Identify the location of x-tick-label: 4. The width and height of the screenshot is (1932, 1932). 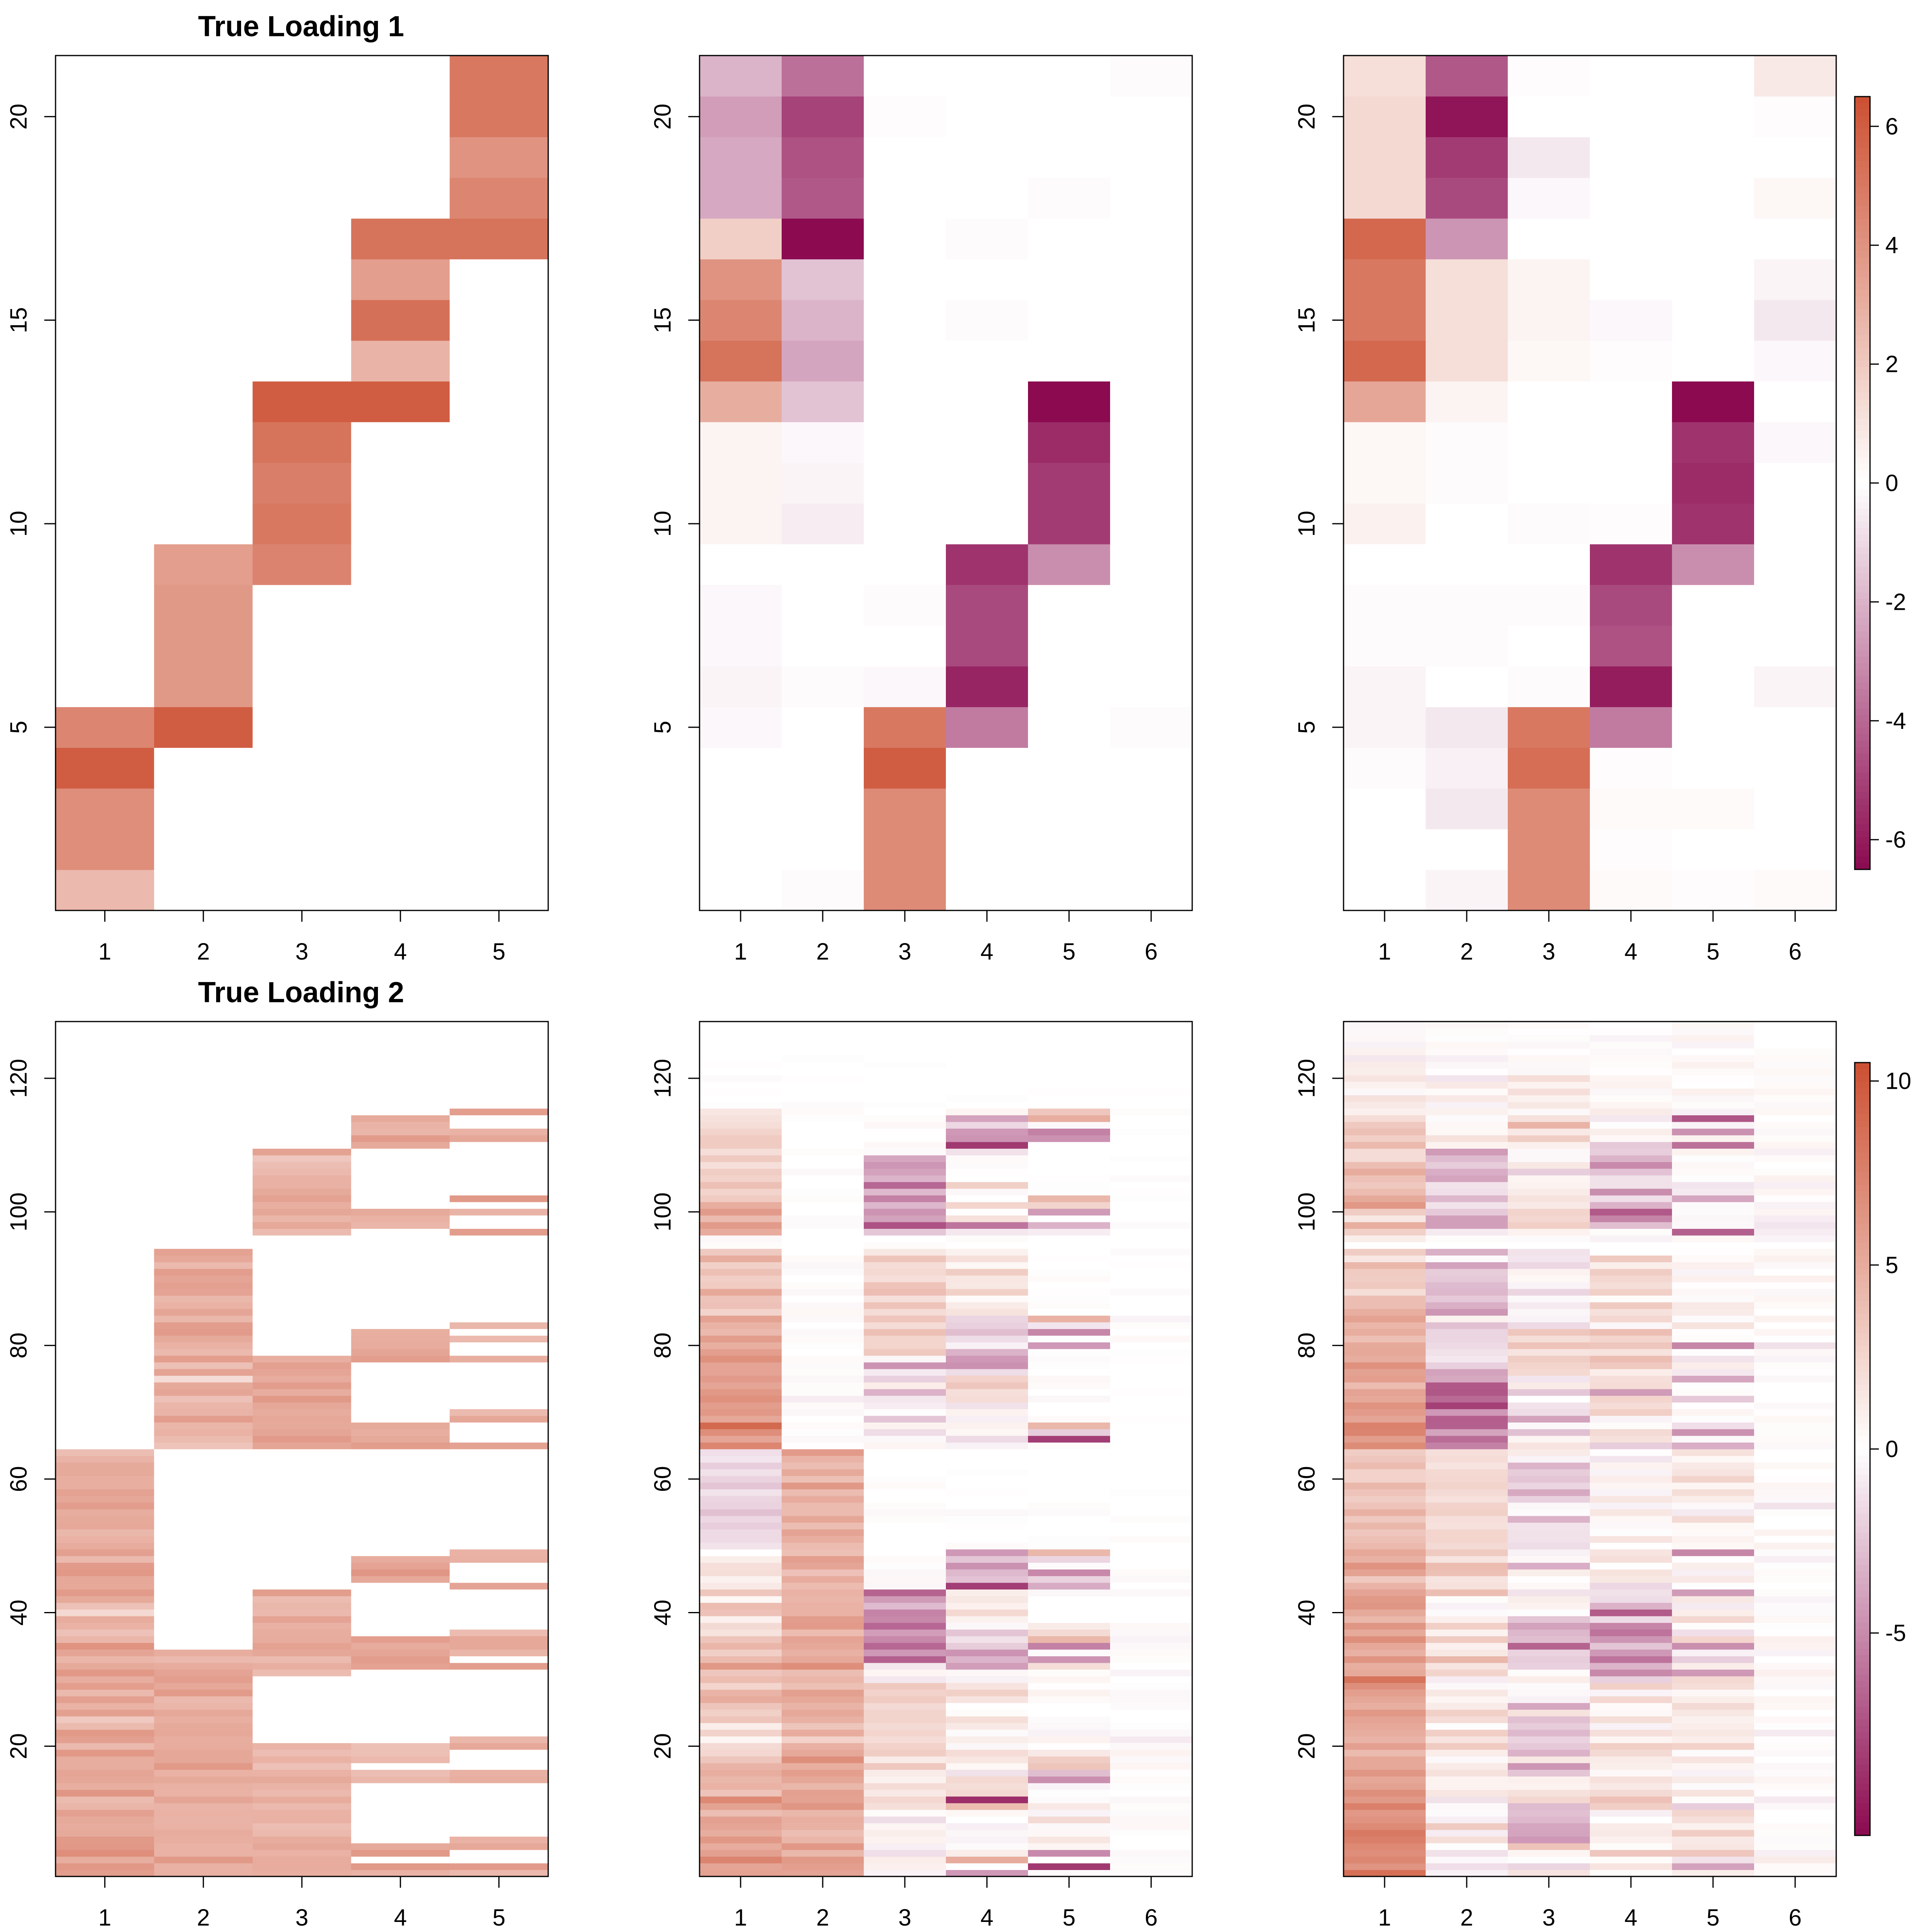
(986, 952).